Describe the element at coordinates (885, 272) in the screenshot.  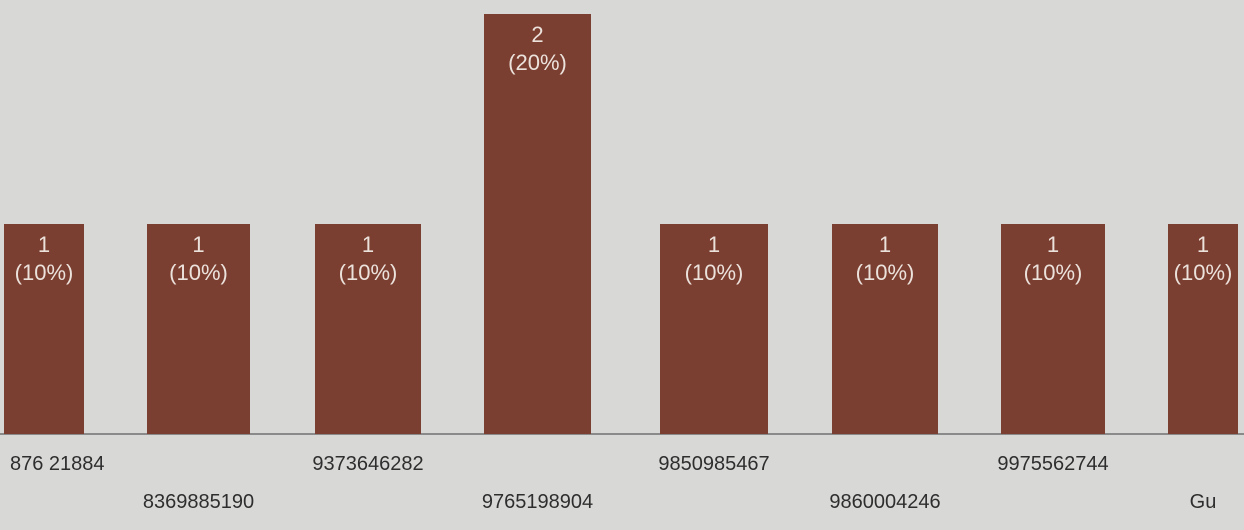
I see `bar-percent-label-5: (10%)` at that location.